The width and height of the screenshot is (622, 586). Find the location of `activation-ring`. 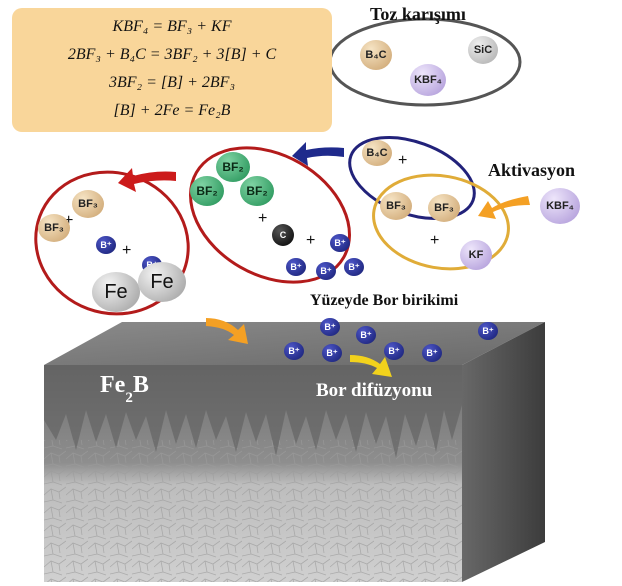

activation-ring is located at coordinates (441, 222).